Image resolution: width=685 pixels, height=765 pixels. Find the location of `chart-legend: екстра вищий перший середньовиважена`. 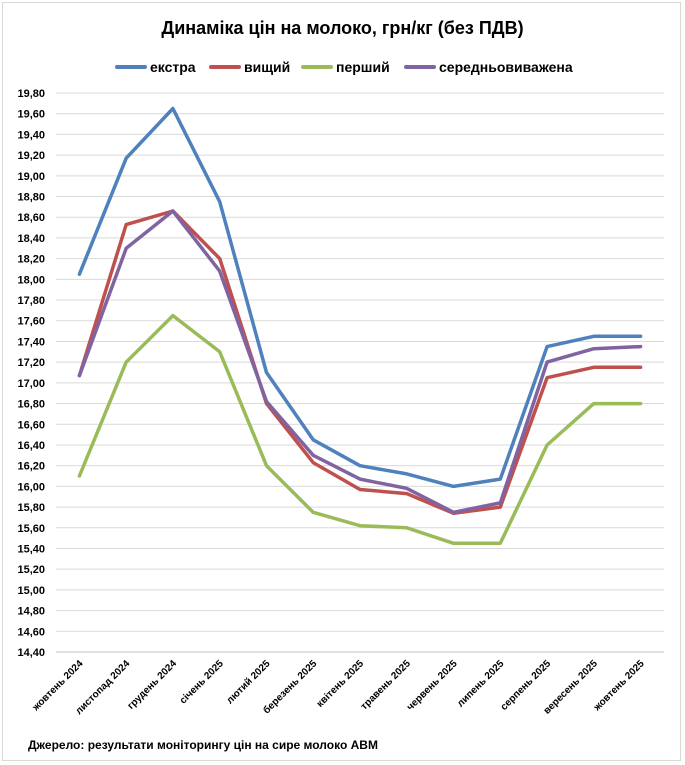

chart-legend: екстра вищий перший середньовиважена is located at coordinates (342, 67).